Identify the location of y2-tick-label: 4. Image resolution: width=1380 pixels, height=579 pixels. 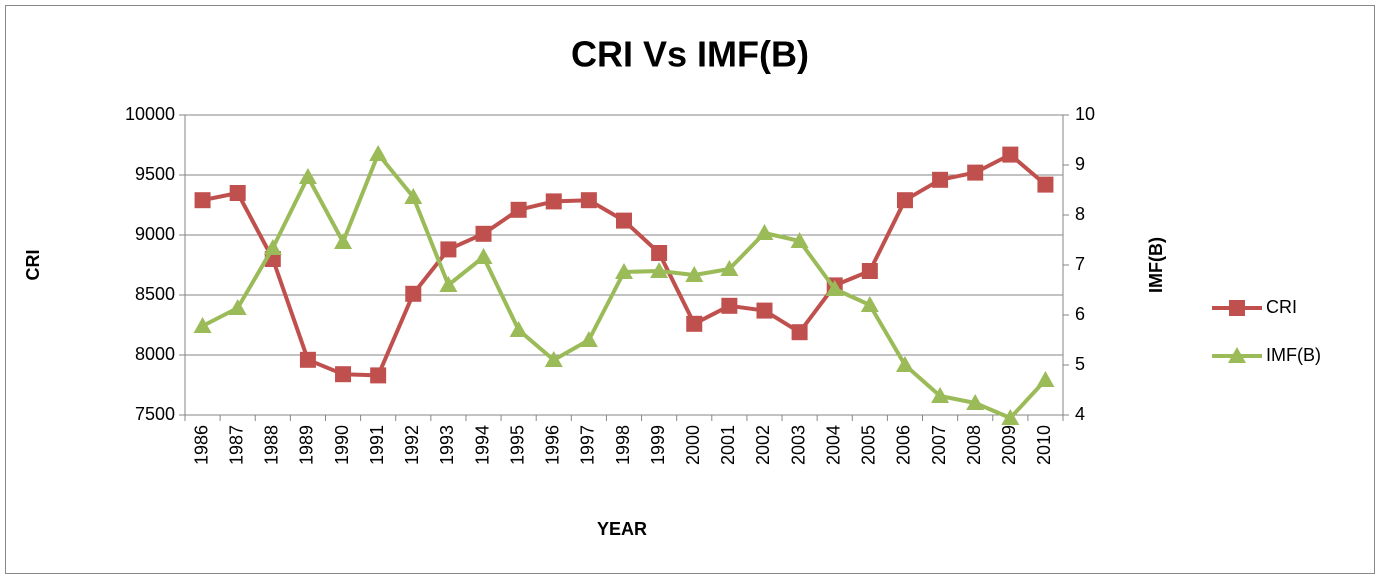
(1080, 414).